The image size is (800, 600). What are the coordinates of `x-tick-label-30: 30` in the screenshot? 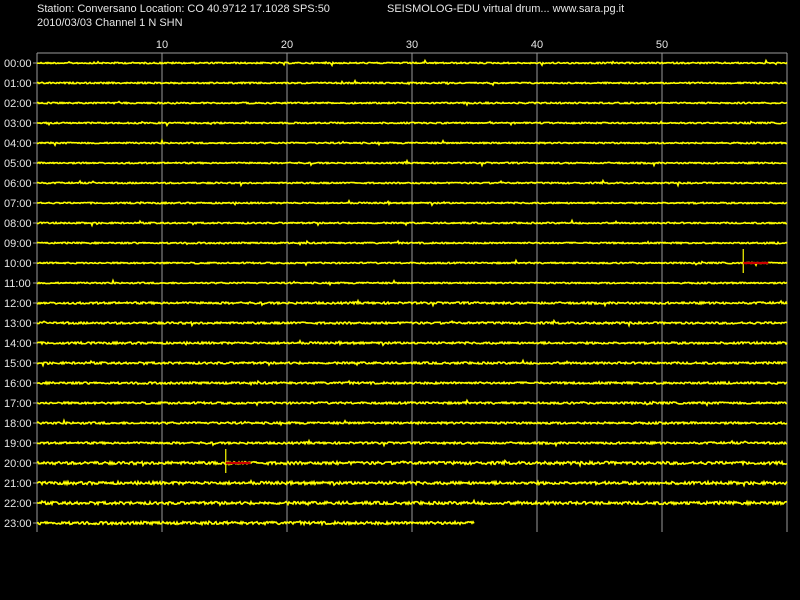 It's located at (412, 45).